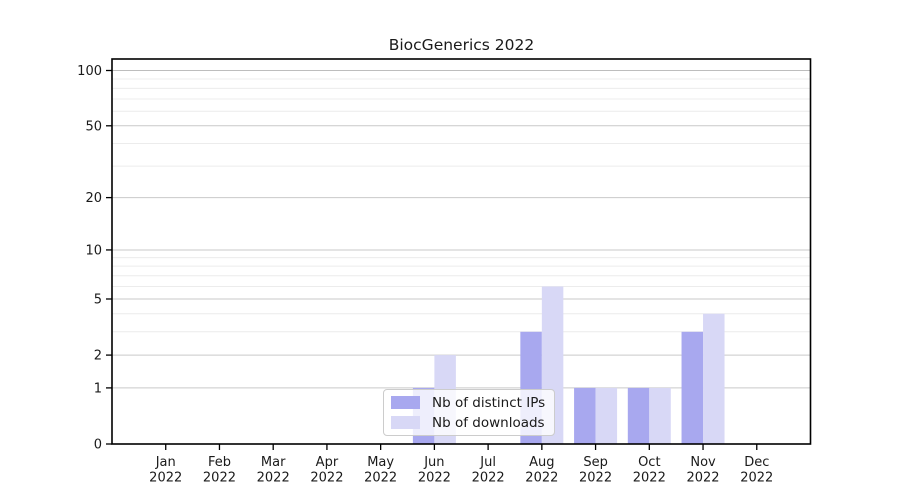 This screenshot has width=900, height=500. What do you see at coordinates (98, 445) in the screenshot?
I see `y-tick-label-0: 0` at bounding box center [98, 445].